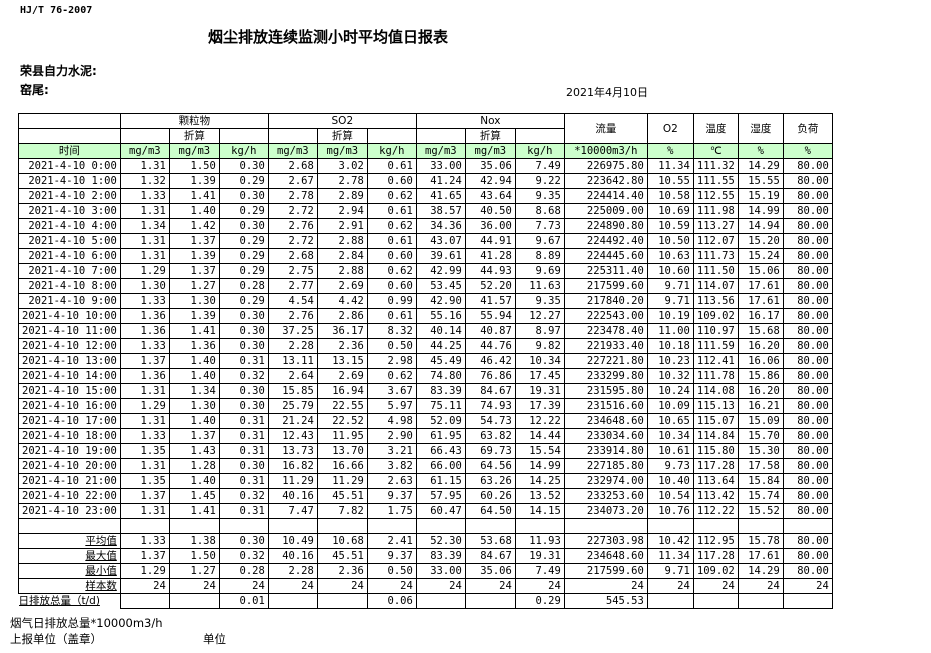 The image size is (931, 653). Describe the element at coordinates (539, 226) in the screenshot. I see `value-cell: 7.73` at that location.